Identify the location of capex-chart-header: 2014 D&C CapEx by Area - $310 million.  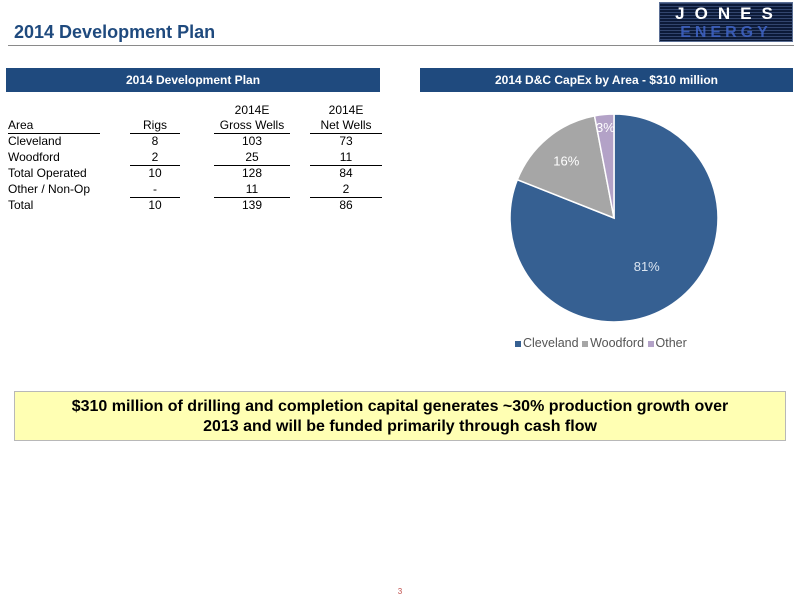
(606, 80).